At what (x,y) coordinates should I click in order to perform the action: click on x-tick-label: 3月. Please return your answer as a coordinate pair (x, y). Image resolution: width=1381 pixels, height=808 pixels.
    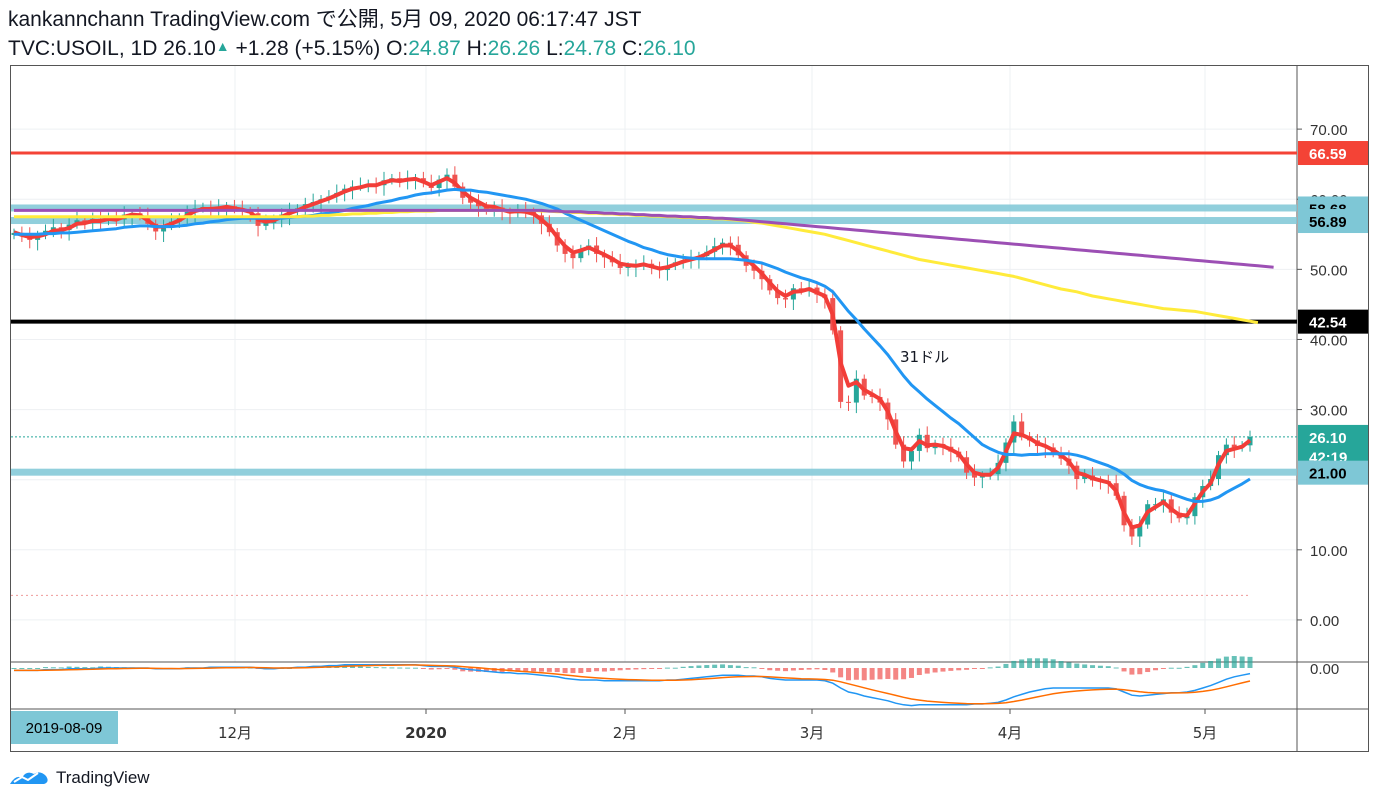
    Looking at the image, I should click on (812, 733).